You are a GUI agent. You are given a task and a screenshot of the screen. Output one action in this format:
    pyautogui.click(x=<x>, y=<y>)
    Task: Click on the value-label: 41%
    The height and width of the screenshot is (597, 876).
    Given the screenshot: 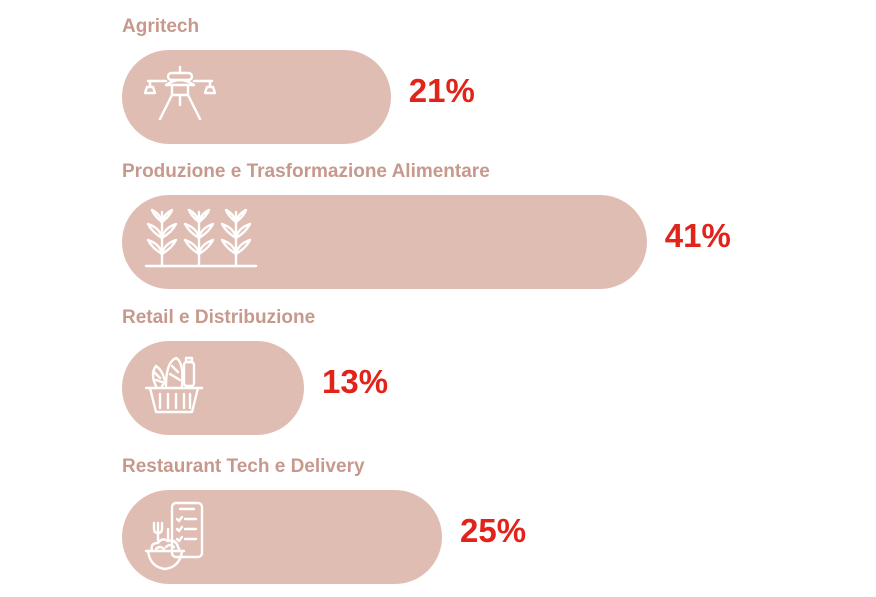 What is the action you would take?
    pyautogui.click(x=697, y=235)
    